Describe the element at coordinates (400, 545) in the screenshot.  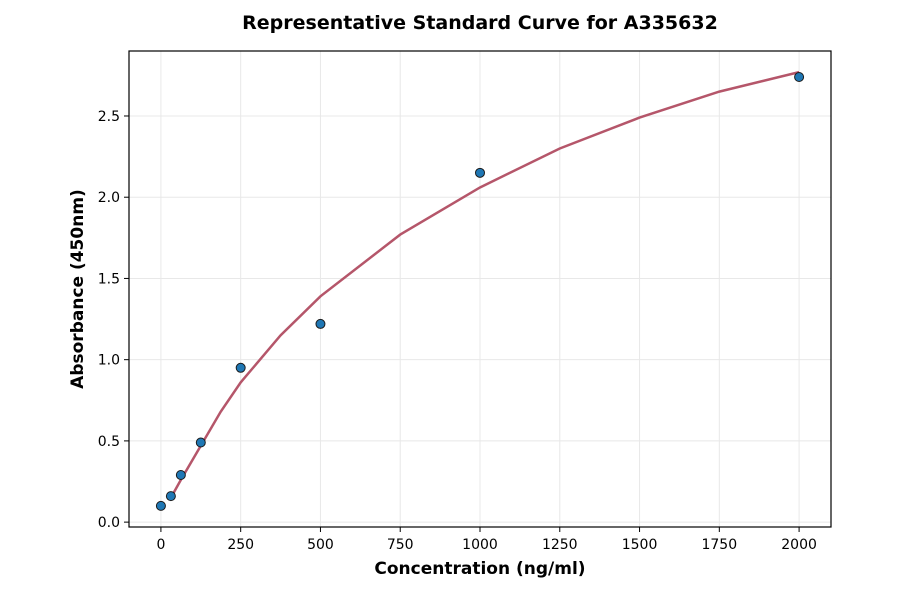
I see `x-tick-label: 750` at that location.